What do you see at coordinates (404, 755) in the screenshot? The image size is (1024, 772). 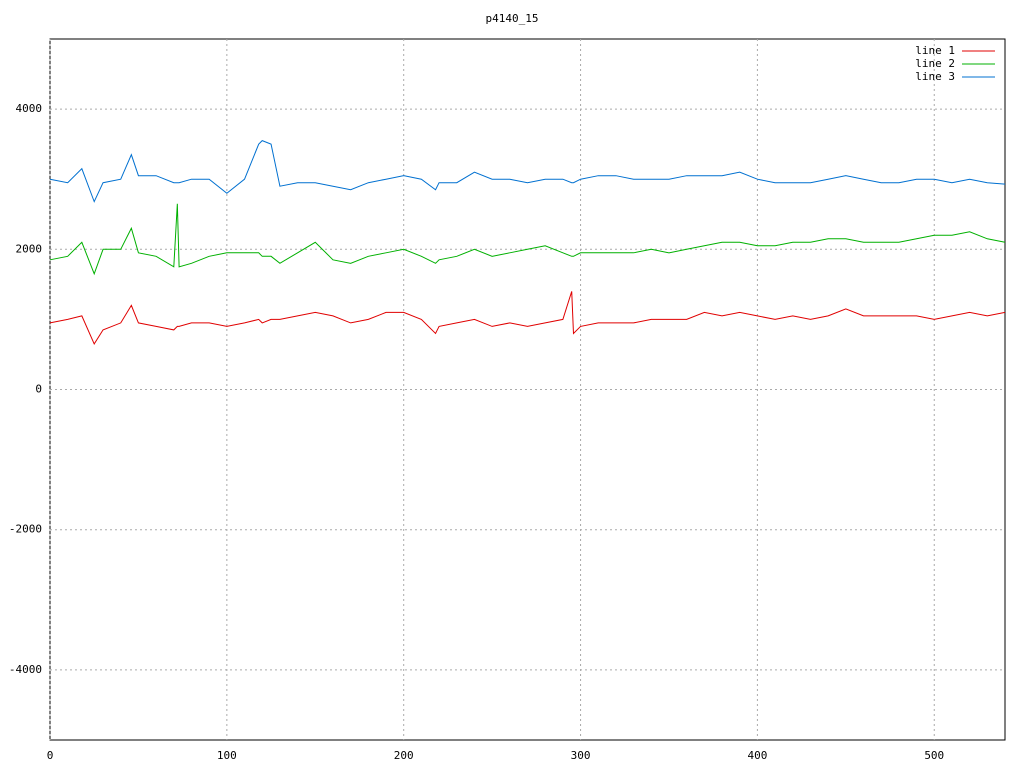 I see `x-tick-label: 200` at bounding box center [404, 755].